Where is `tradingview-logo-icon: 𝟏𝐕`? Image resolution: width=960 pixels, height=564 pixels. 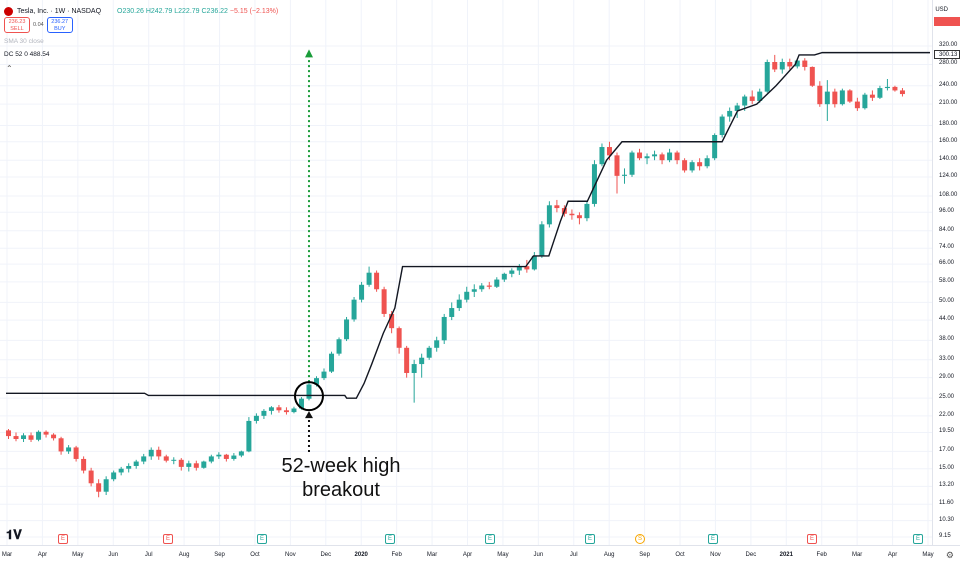
tradingview-logo-icon: 𝟏𝐕 is located at coordinates (14, 534).